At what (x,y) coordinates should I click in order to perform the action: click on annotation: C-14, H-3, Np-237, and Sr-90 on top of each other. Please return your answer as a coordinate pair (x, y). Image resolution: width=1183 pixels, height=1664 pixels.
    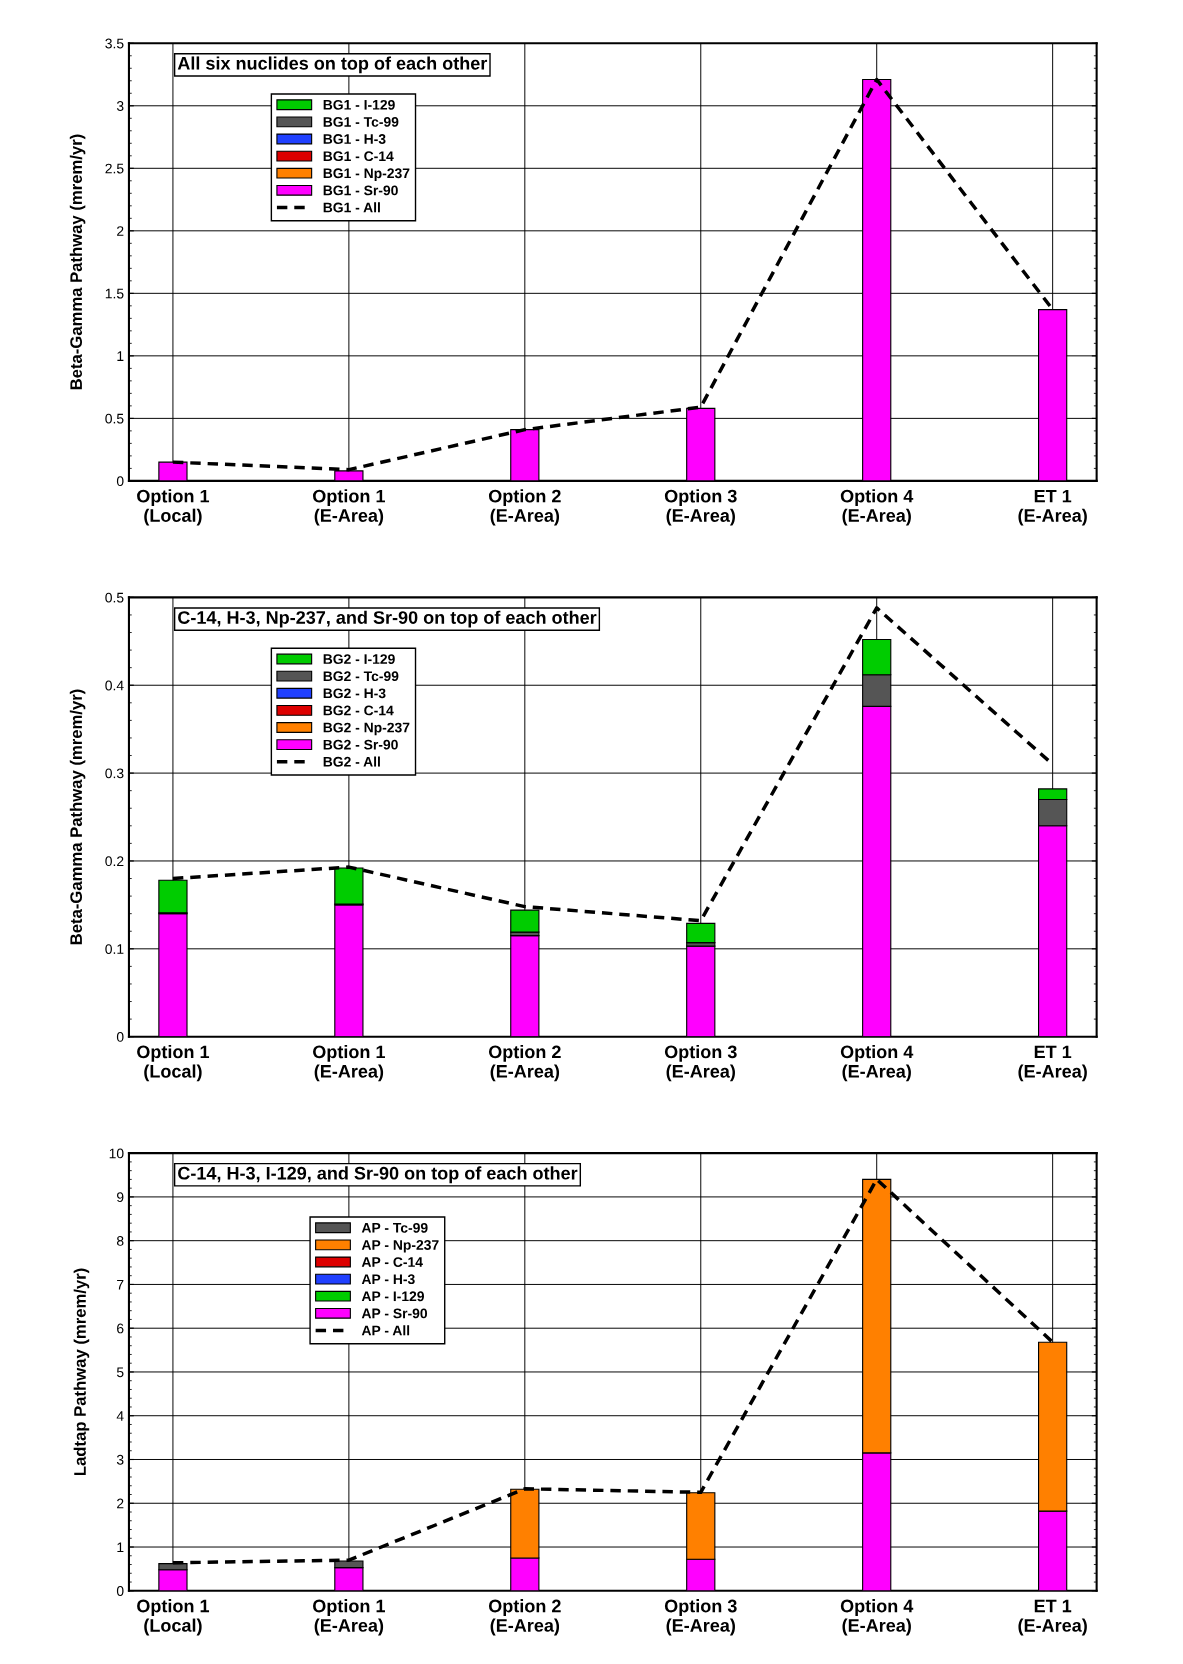
    Looking at the image, I should click on (387, 619).